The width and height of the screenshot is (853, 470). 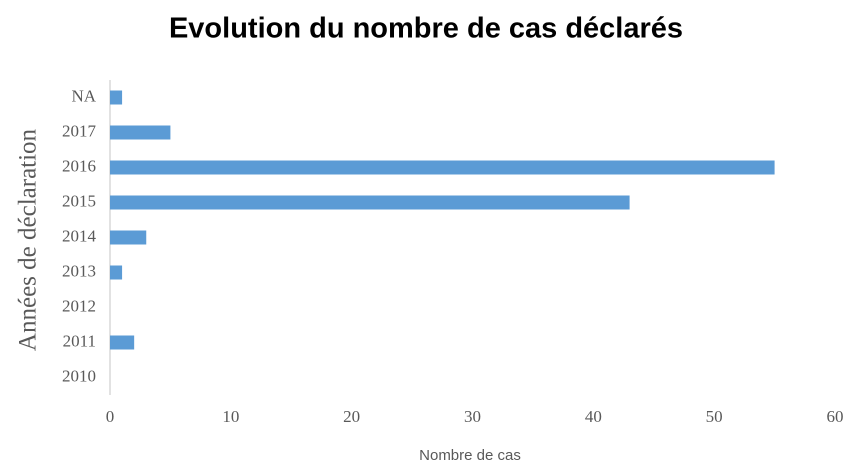 I want to click on y-tick-label: 2015, so click(x=79, y=200).